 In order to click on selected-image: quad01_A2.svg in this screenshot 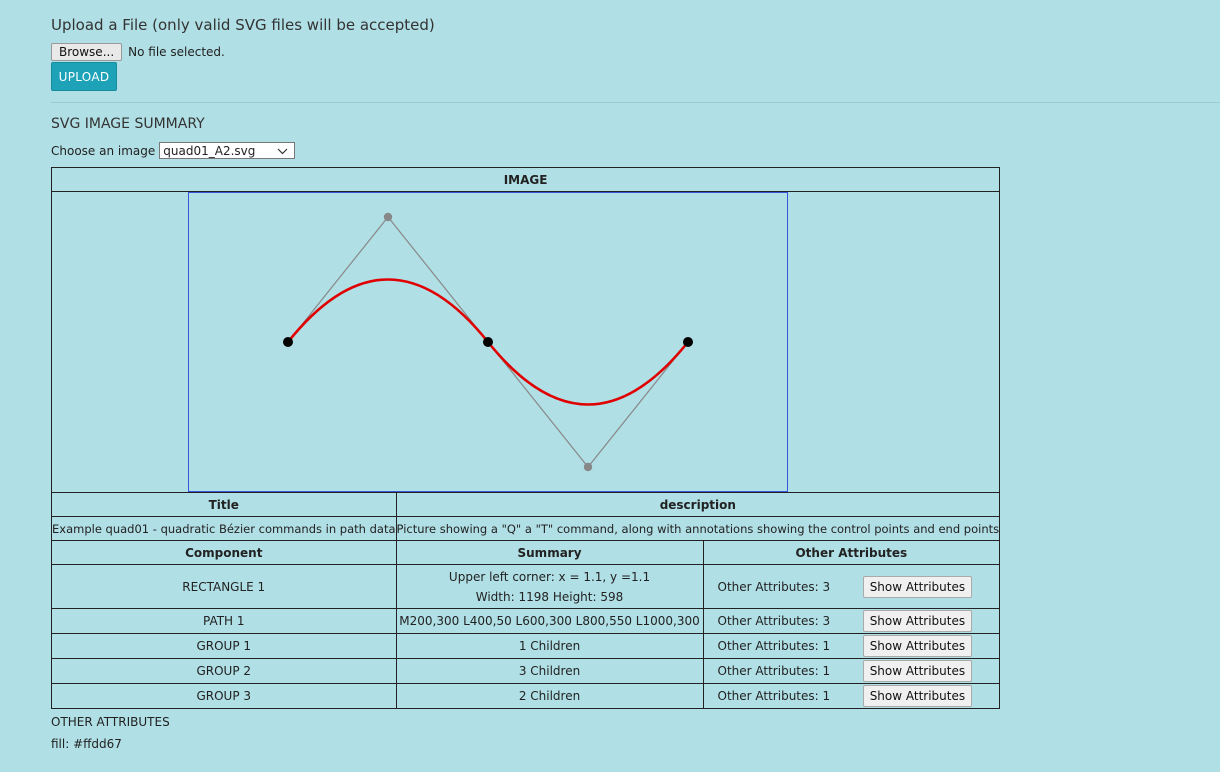, I will do `click(209, 150)`.